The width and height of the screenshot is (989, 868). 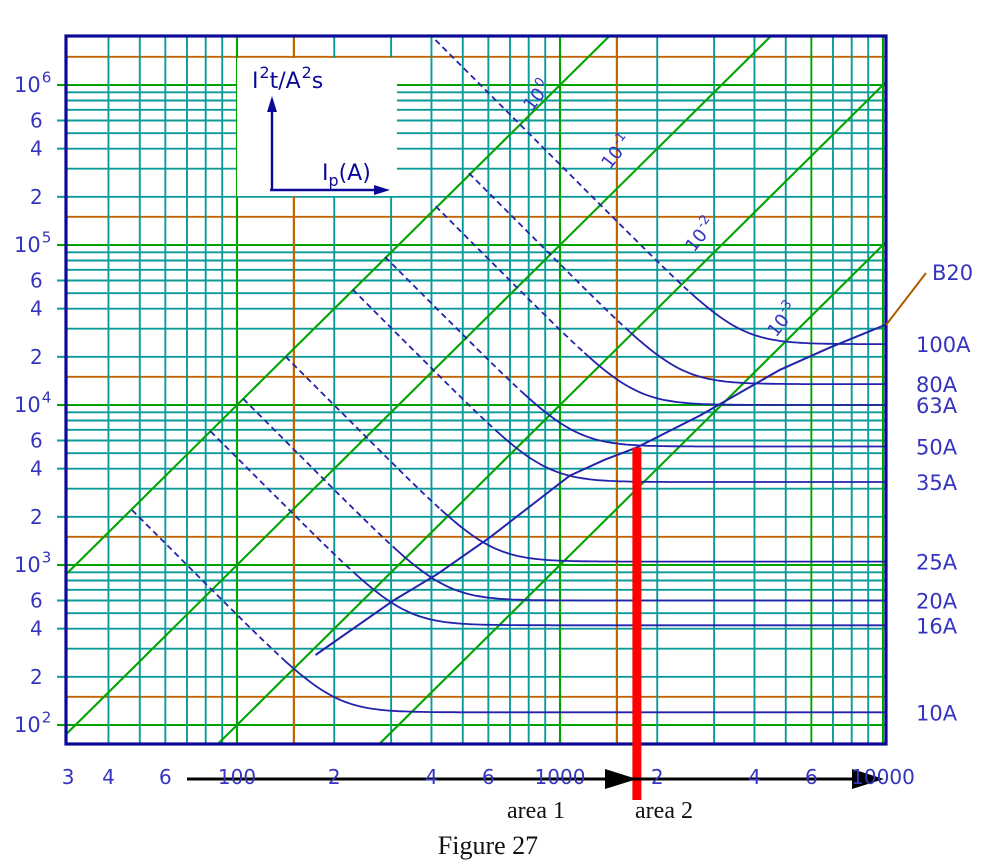 What do you see at coordinates (32, 563) in the screenshot?
I see `svg-text: 10³` at bounding box center [32, 563].